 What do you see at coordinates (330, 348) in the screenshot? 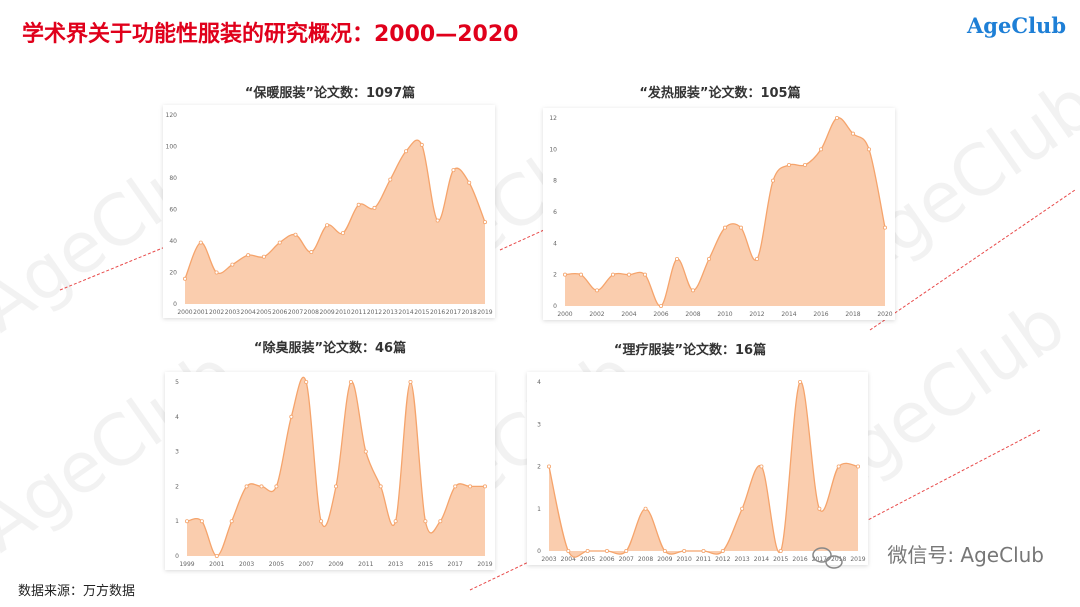
I see `chart-title: “除臭服装”论文数：46篇` at bounding box center [330, 348].